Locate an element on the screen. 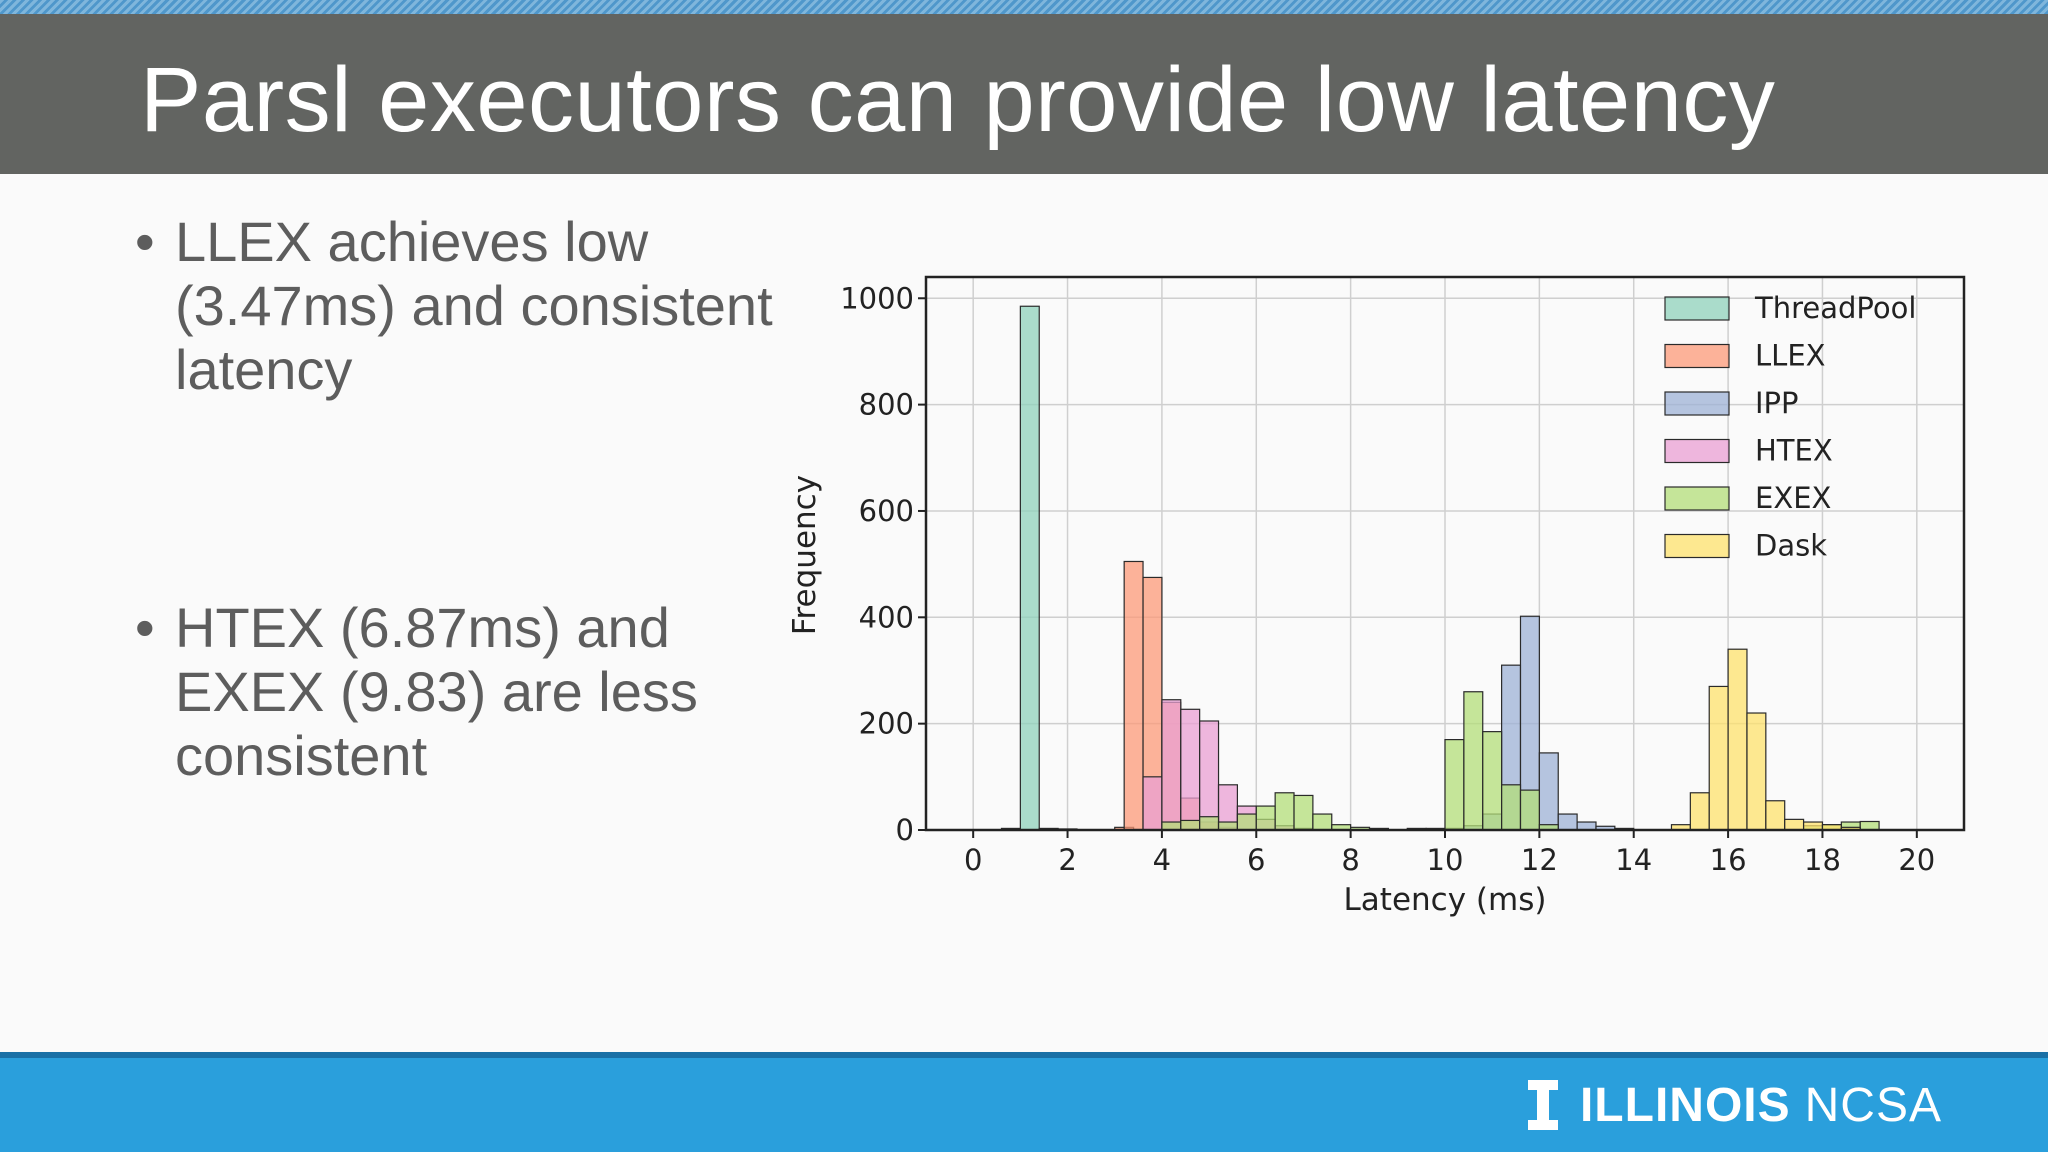  x-tick-label: 4 is located at coordinates (1162, 860).